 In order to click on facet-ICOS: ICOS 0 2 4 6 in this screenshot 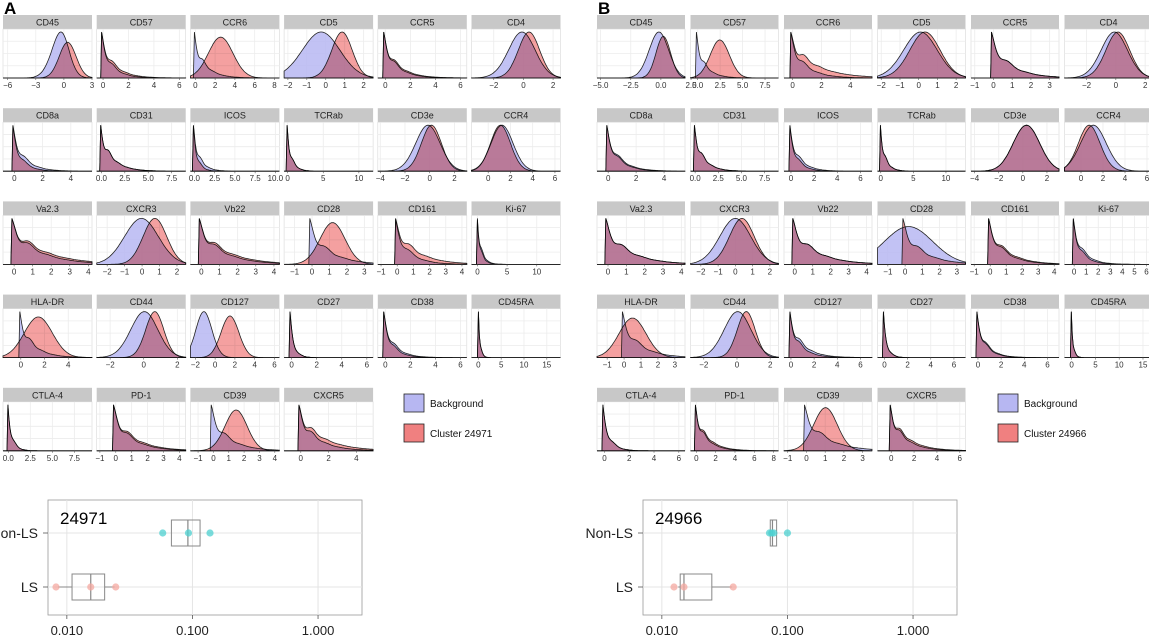, I will do `click(828, 145)`.